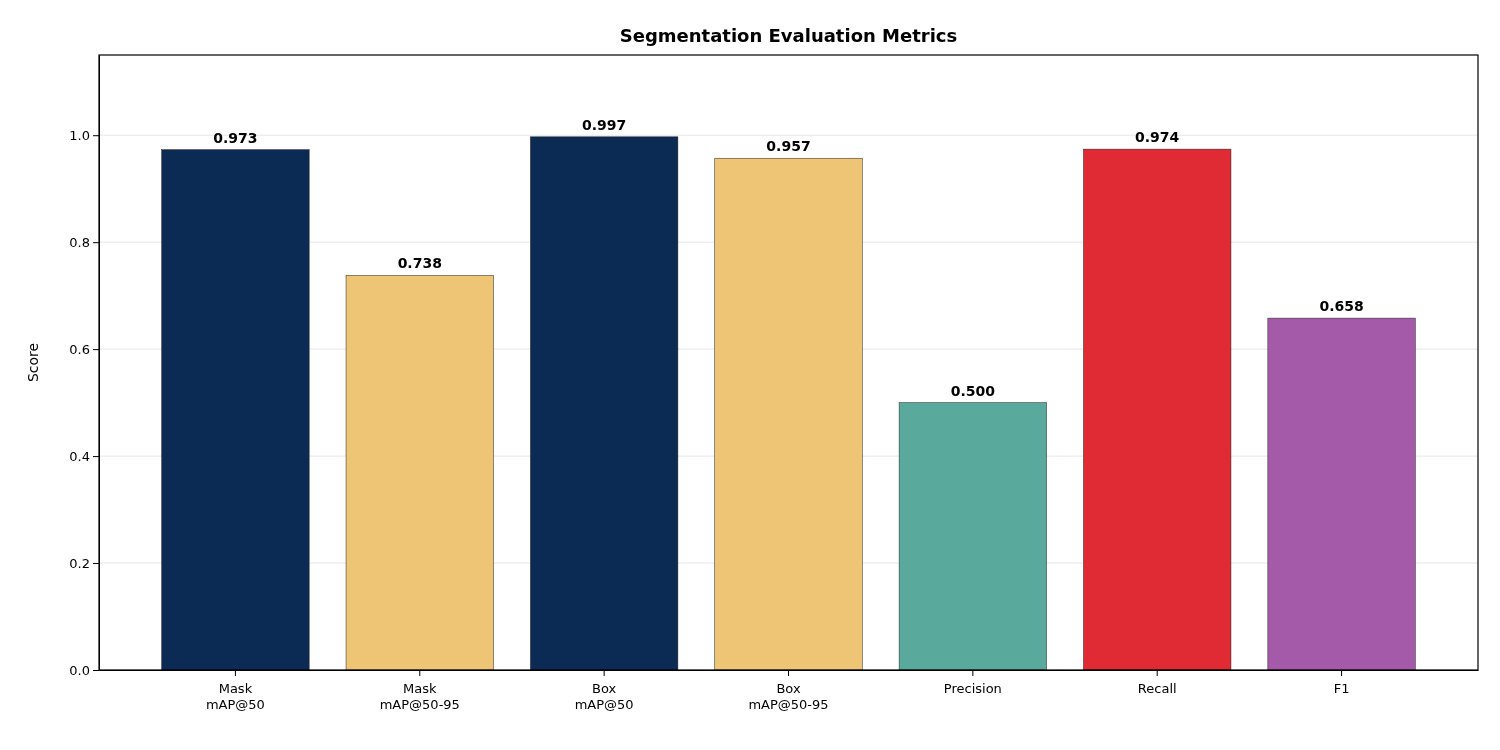 This screenshot has height=750, width=1500. I want to click on y-tick-label: 1.0, so click(79, 135).